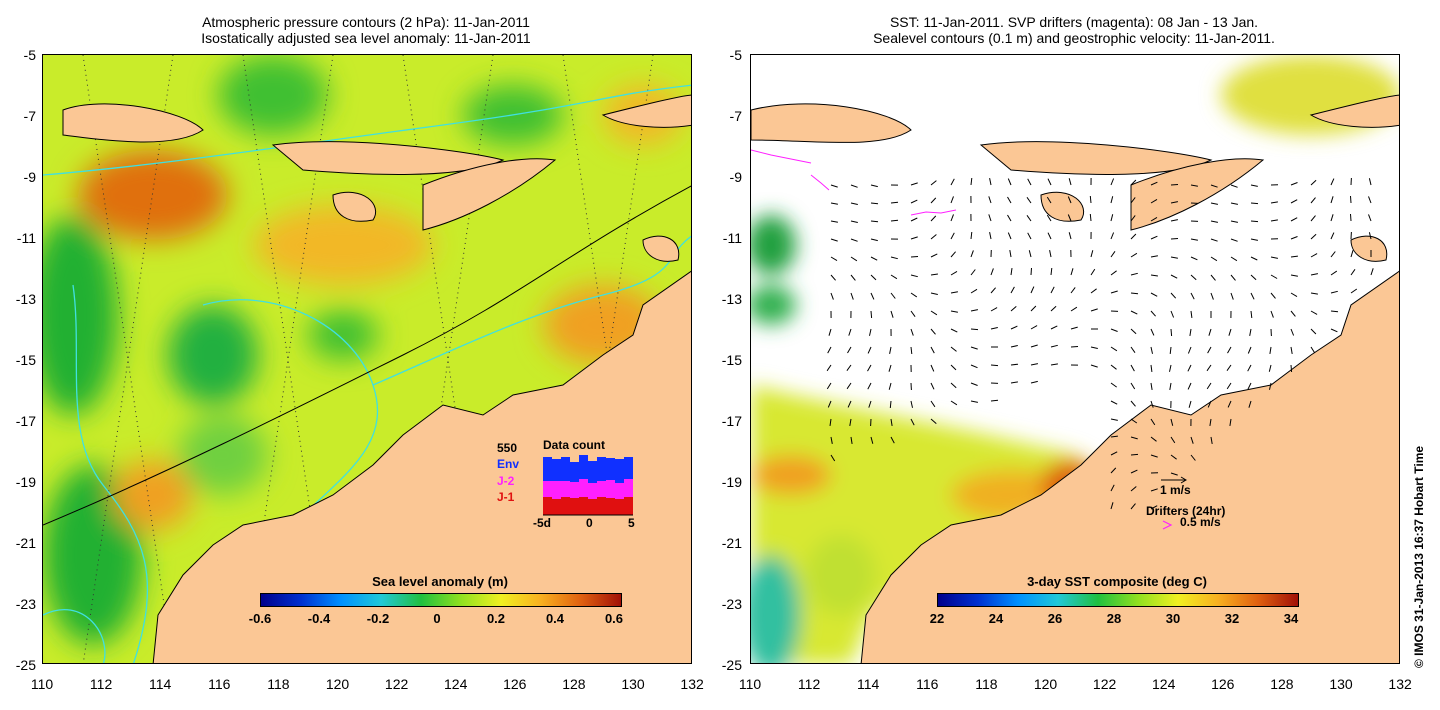 The image size is (1440, 710). Describe the element at coordinates (731, 543) in the screenshot. I see `right-y-label: -21` at that location.